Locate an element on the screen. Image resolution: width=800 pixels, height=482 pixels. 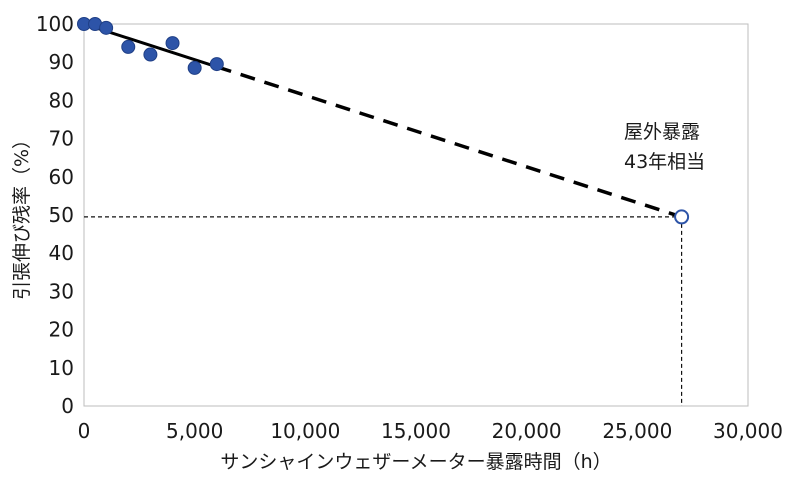
y-tick-label: 80 is located at coordinates (61, 100).